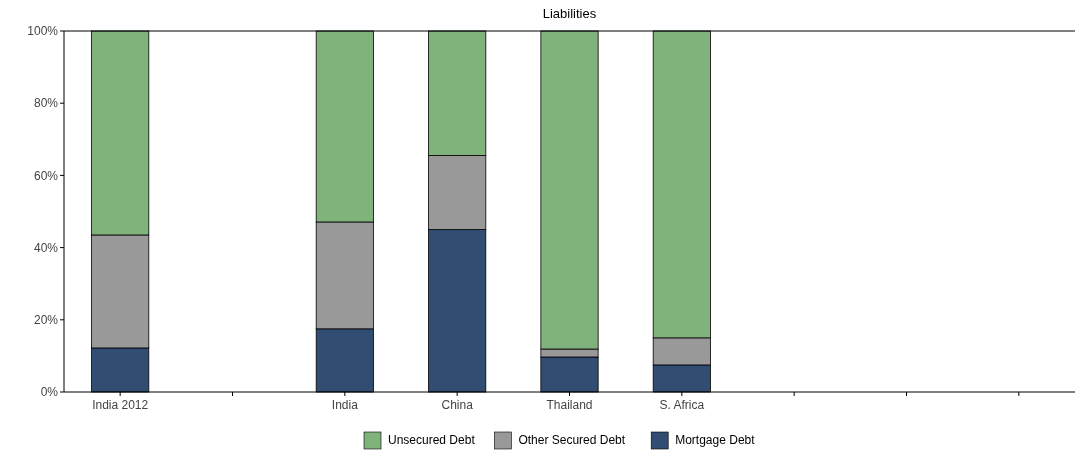  Describe the element at coordinates (46, 103) in the screenshot. I see `y-tick-label: 80%` at that location.